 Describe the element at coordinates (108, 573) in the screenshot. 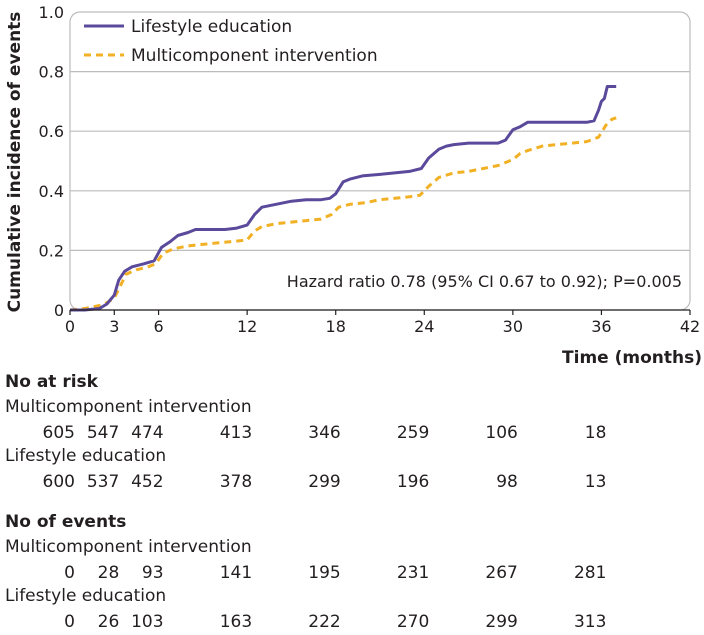

I see `table-cell: 28` at that location.